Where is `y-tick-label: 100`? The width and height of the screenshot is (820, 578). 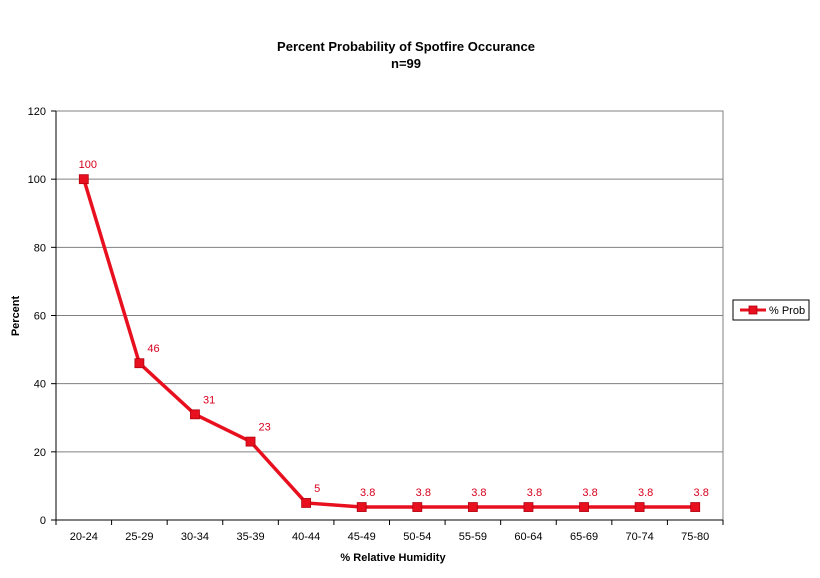 y-tick-label: 100 is located at coordinates (37, 180).